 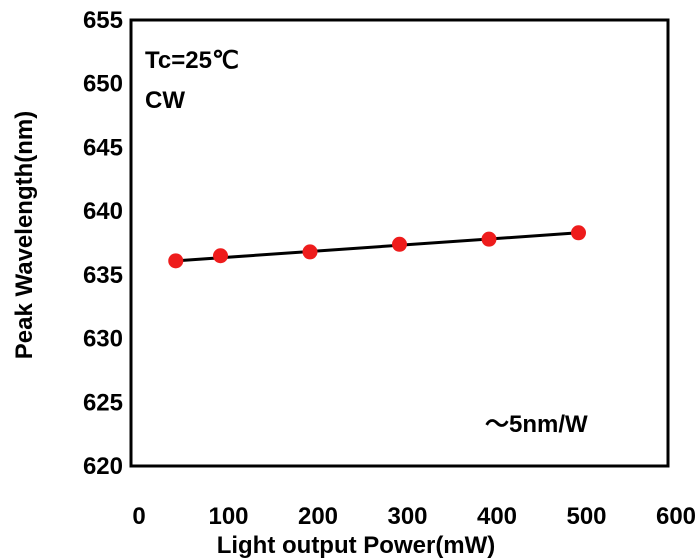 What do you see at coordinates (536, 424) in the screenshot?
I see `slope-annotation: ～5nm/W` at bounding box center [536, 424].